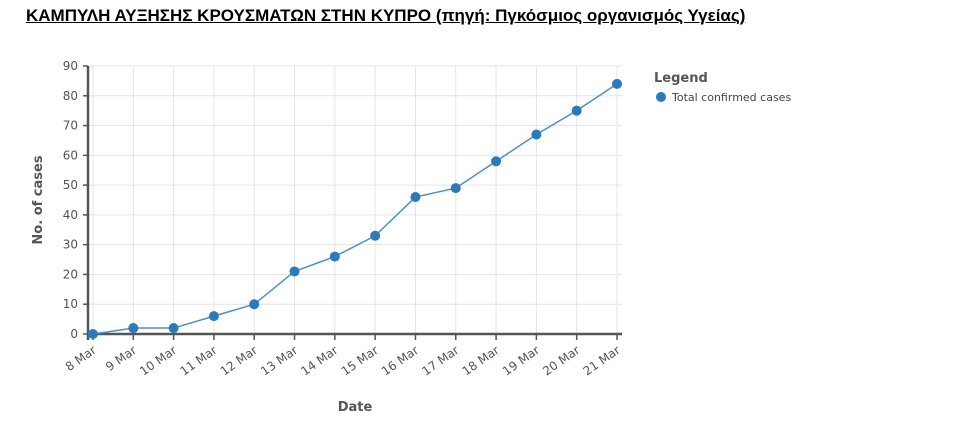  I want to click on y-axis-title: No. of cases, so click(38, 199).